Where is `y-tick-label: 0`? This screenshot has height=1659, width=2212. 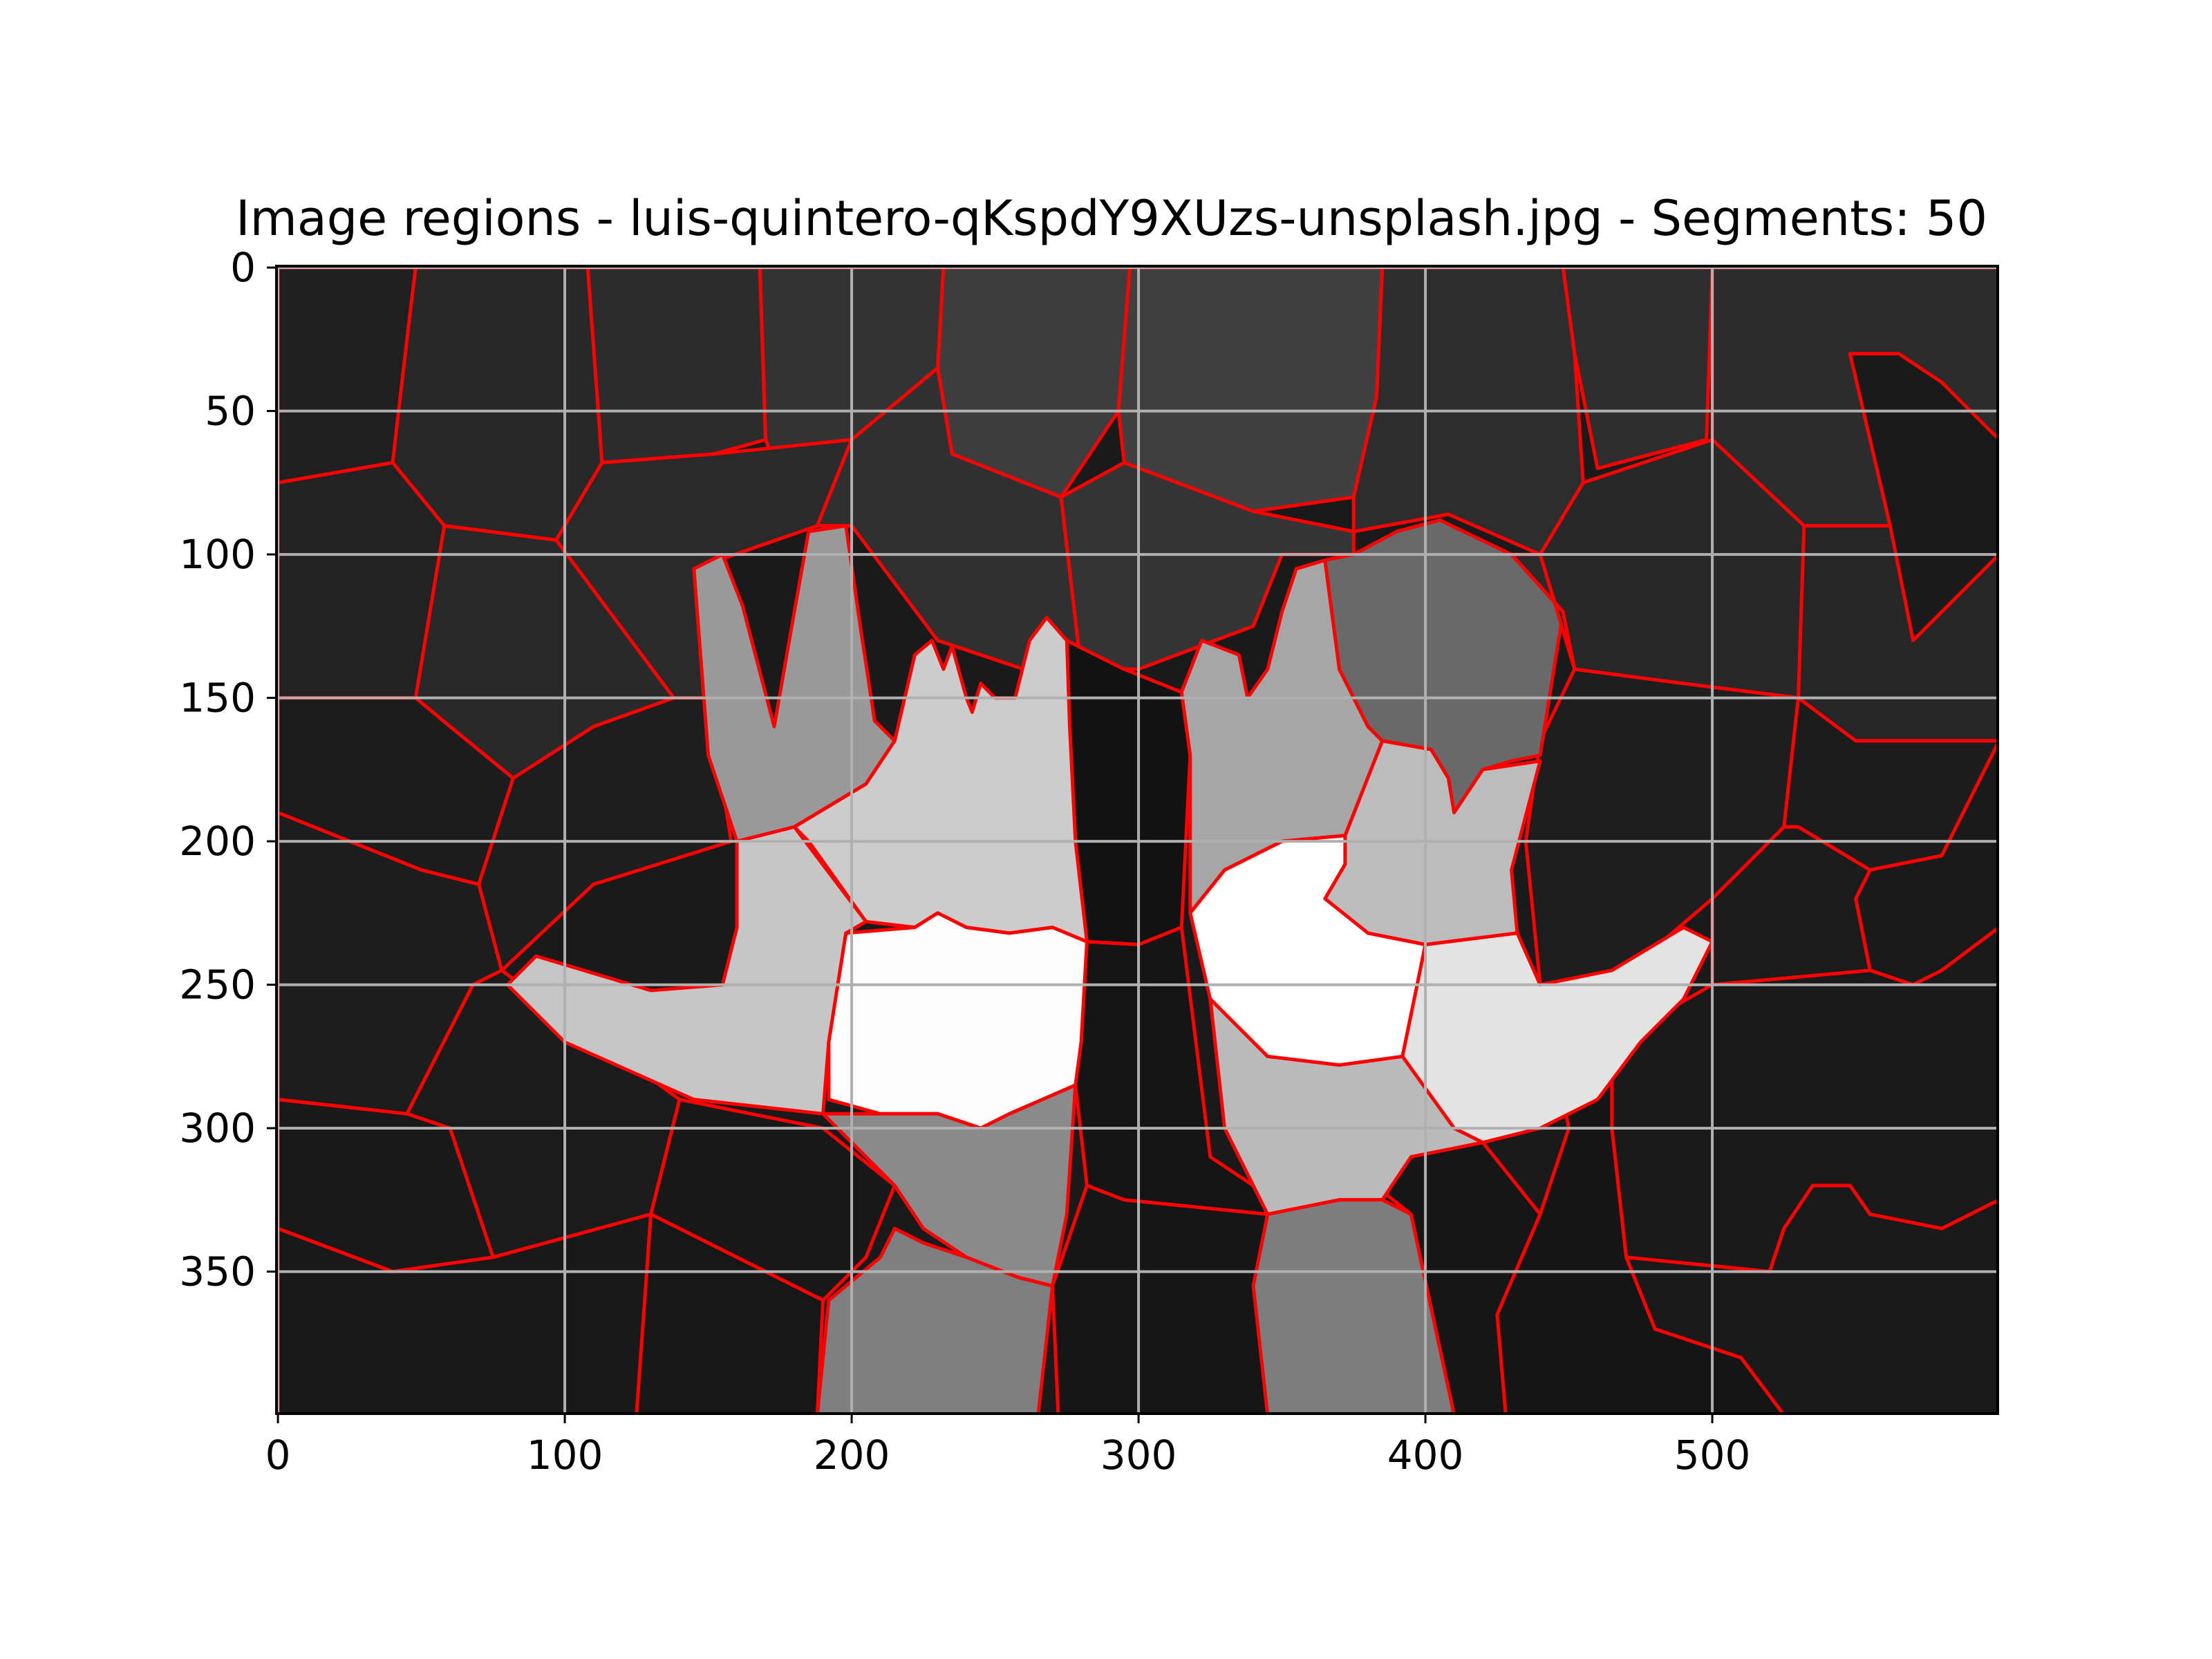
y-tick-label: 0 is located at coordinates (243, 267).